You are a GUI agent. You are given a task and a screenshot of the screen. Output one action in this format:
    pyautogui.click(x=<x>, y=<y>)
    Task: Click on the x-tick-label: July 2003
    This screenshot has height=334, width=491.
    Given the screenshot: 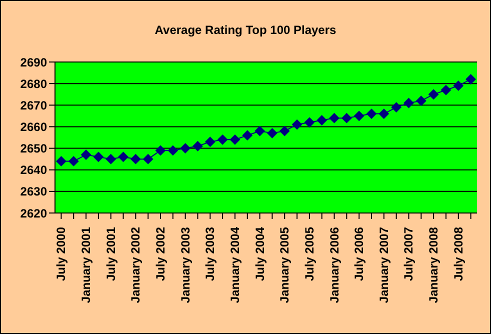 What is the action you would take?
    pyautogui.click(x=210, y=254)
    